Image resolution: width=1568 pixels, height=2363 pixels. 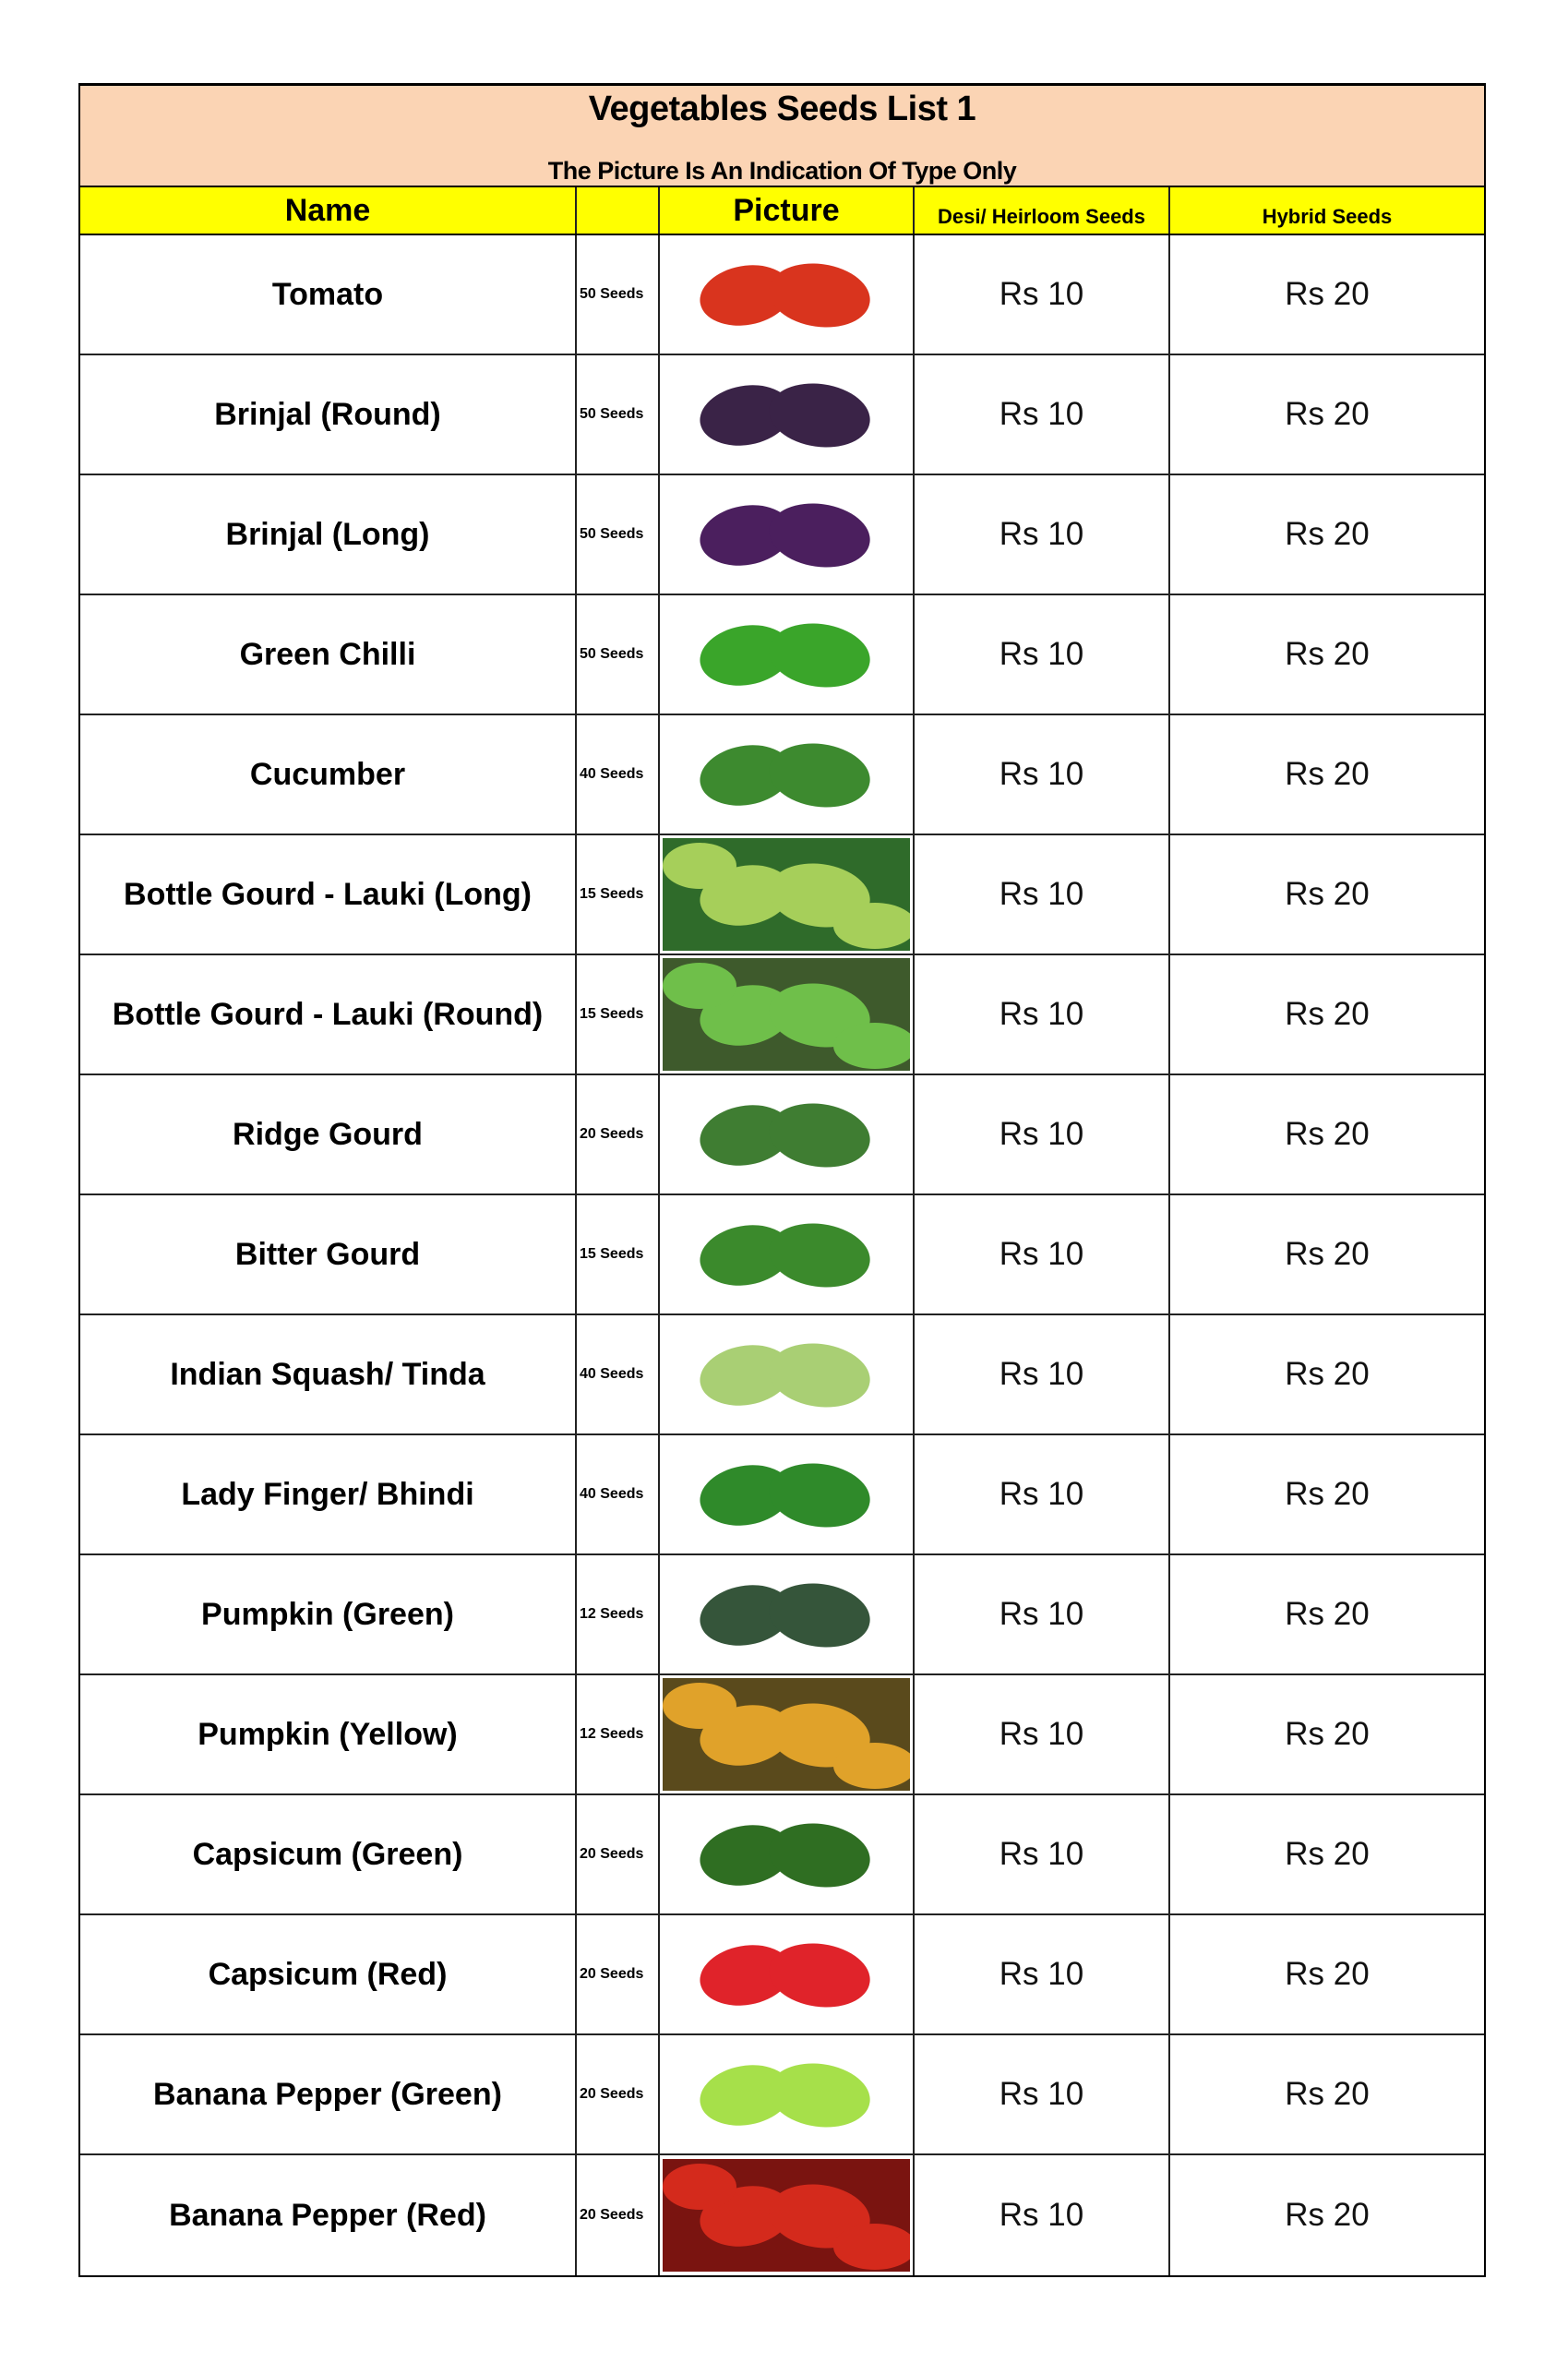 I want to click on header-hybrid: Hybrid Seeds, so click(x=1328, y=217).